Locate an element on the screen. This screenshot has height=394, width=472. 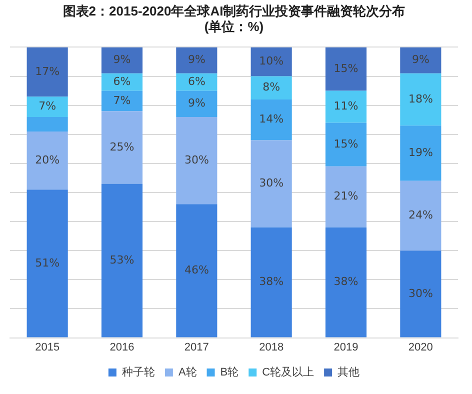
text: (单位：%) is located at coordinates (234, 26).